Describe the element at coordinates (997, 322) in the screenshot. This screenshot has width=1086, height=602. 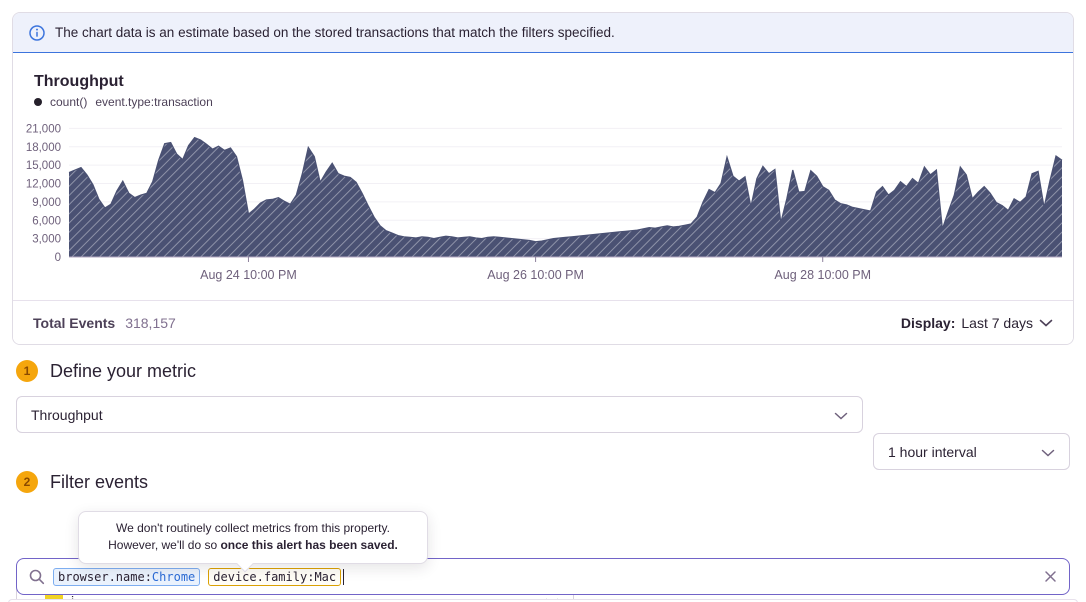
I see `display-value: Last 7 days` at that location.